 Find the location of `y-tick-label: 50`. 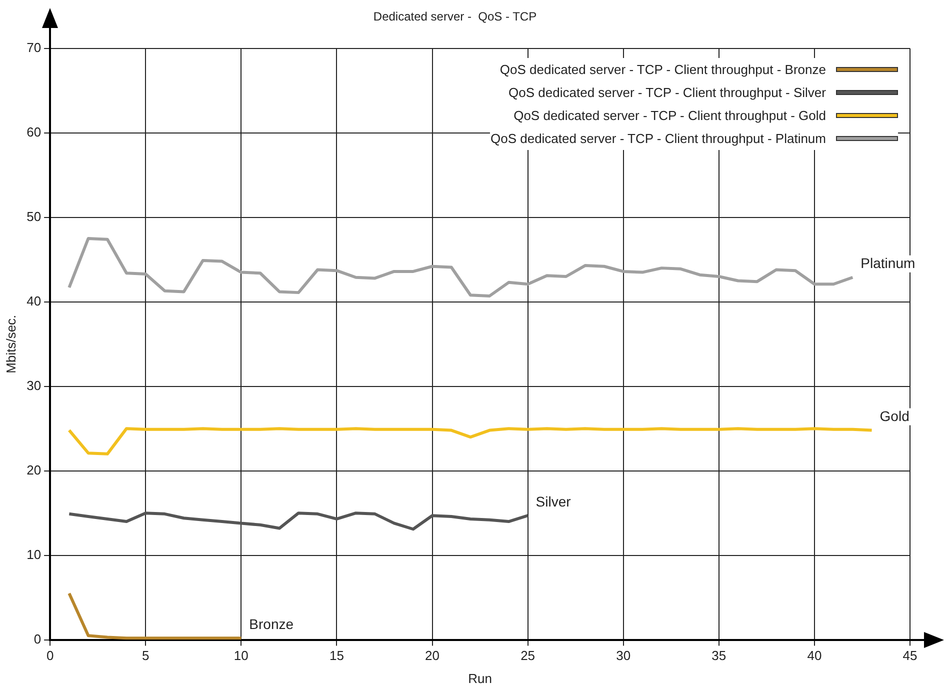

y-tick-label: 50 is located at coordinates (34, 216).